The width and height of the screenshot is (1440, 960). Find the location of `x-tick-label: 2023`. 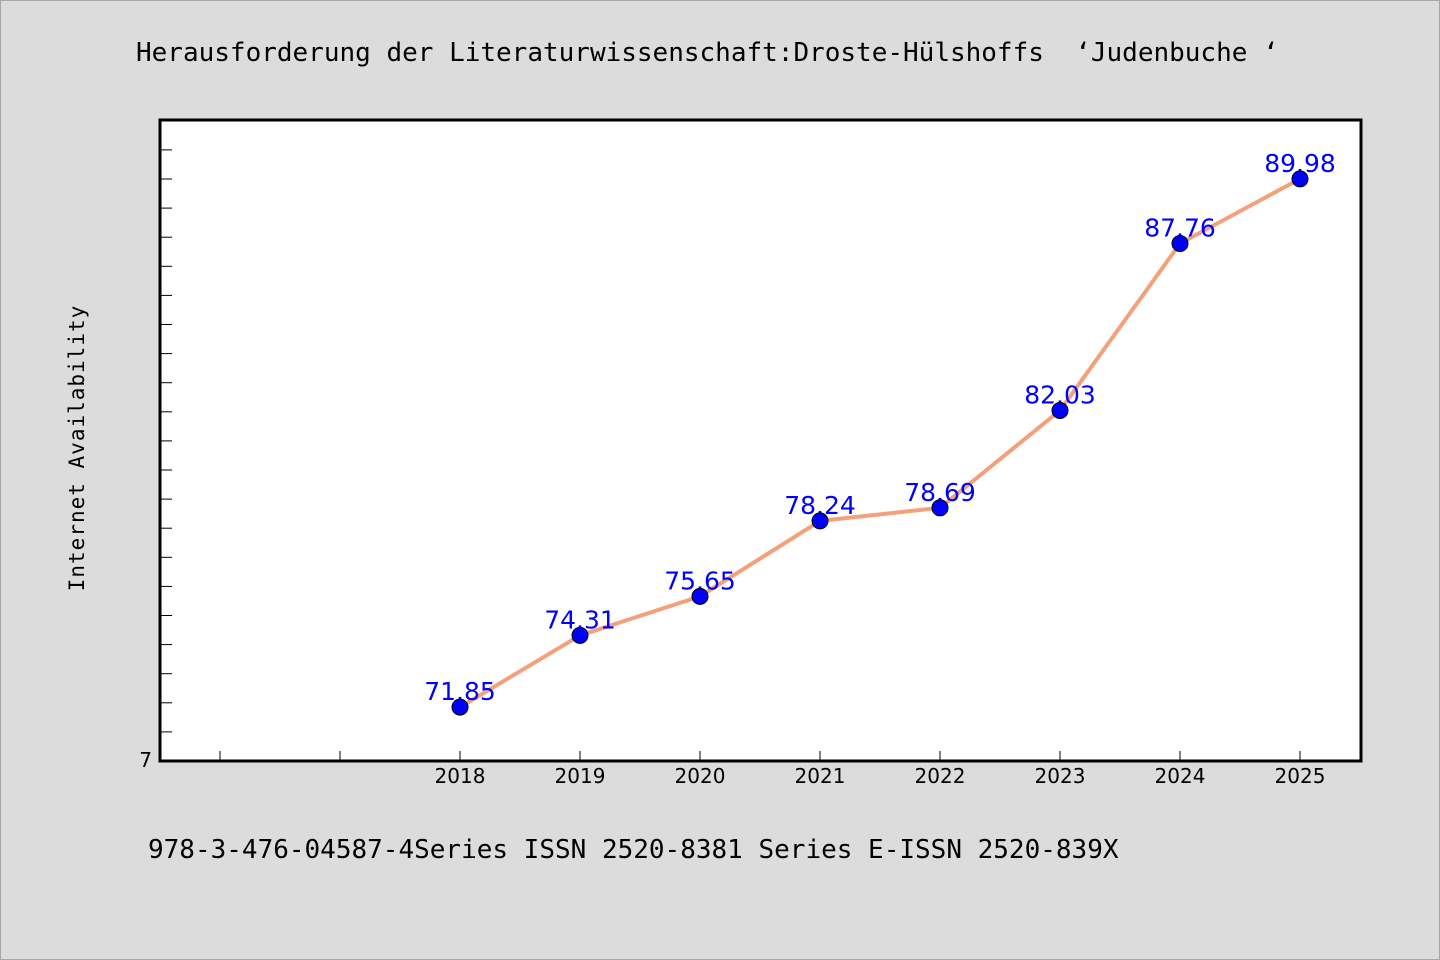

x-tick-label: 2023 is located at coordinates (1060, 776).